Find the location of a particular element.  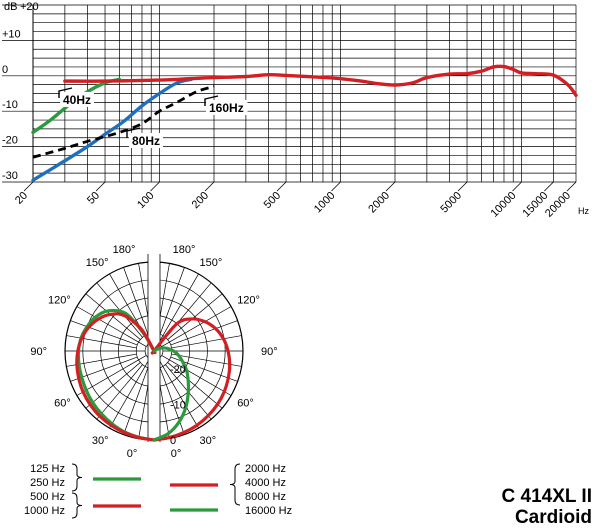

annotation-0: 40Hz is located at coordinates (76, 97).